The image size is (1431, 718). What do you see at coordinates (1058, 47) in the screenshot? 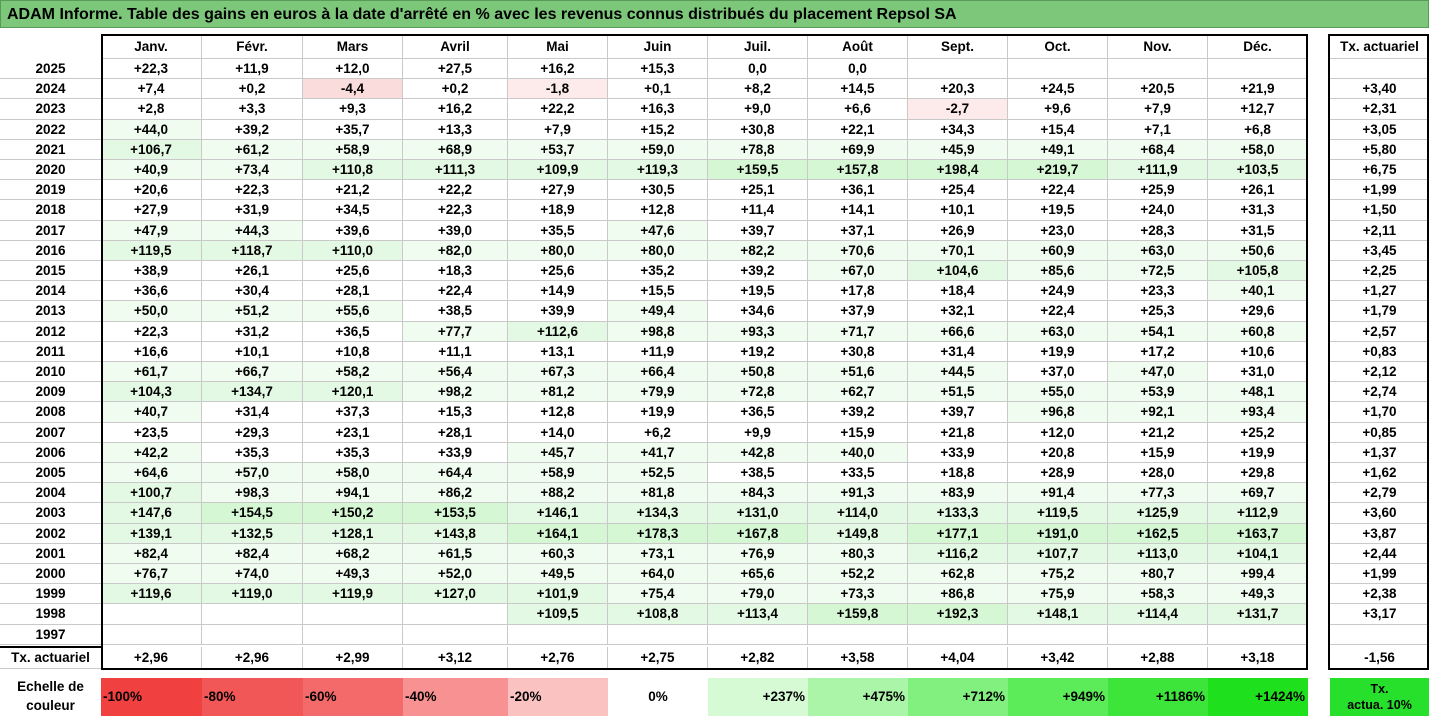
I see `column-header: Oct.` at bounding box center [1058, 47].